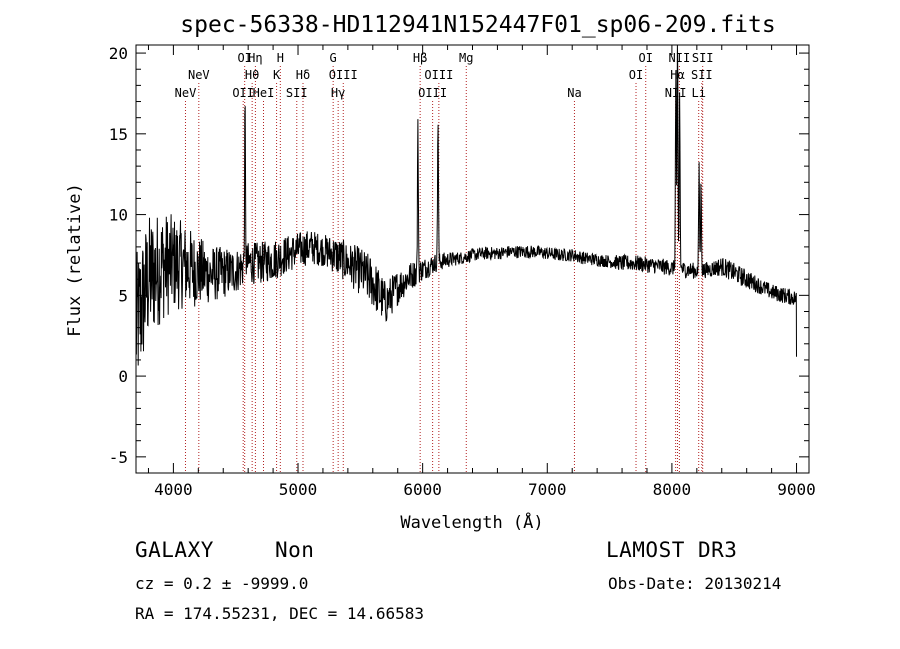 This screenshot has height=649, width=900. What do you see at coordinates (118, 457) in the screenshot?
I see `y-tick-label: -5` at bounding box center [118, 457].